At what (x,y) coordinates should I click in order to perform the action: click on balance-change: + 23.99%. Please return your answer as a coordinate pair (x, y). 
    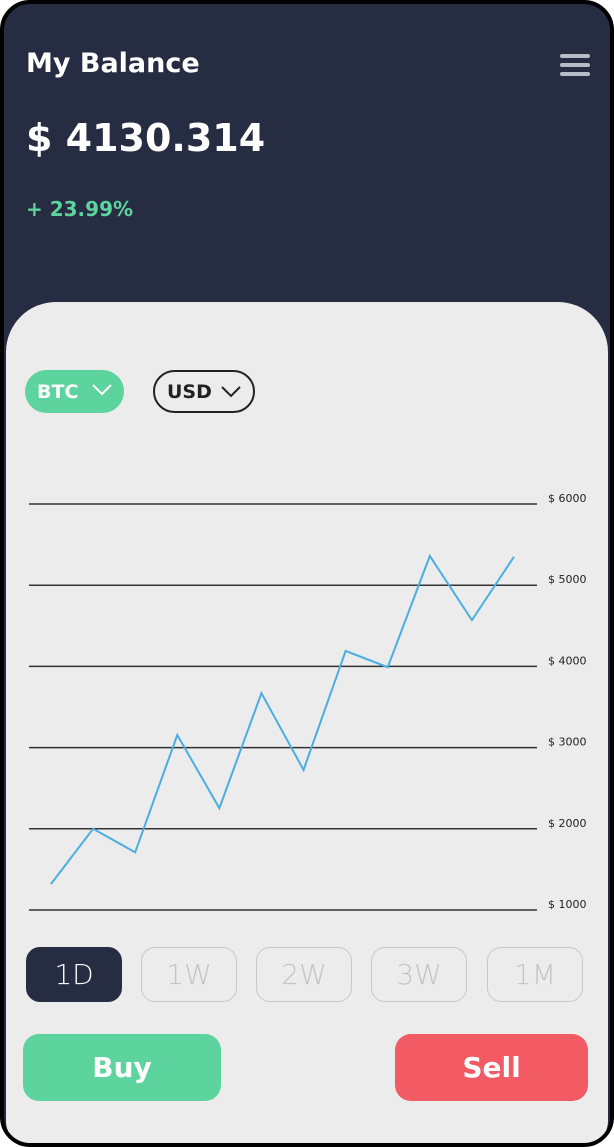
    Looking at the image, I should click on (80, 209).